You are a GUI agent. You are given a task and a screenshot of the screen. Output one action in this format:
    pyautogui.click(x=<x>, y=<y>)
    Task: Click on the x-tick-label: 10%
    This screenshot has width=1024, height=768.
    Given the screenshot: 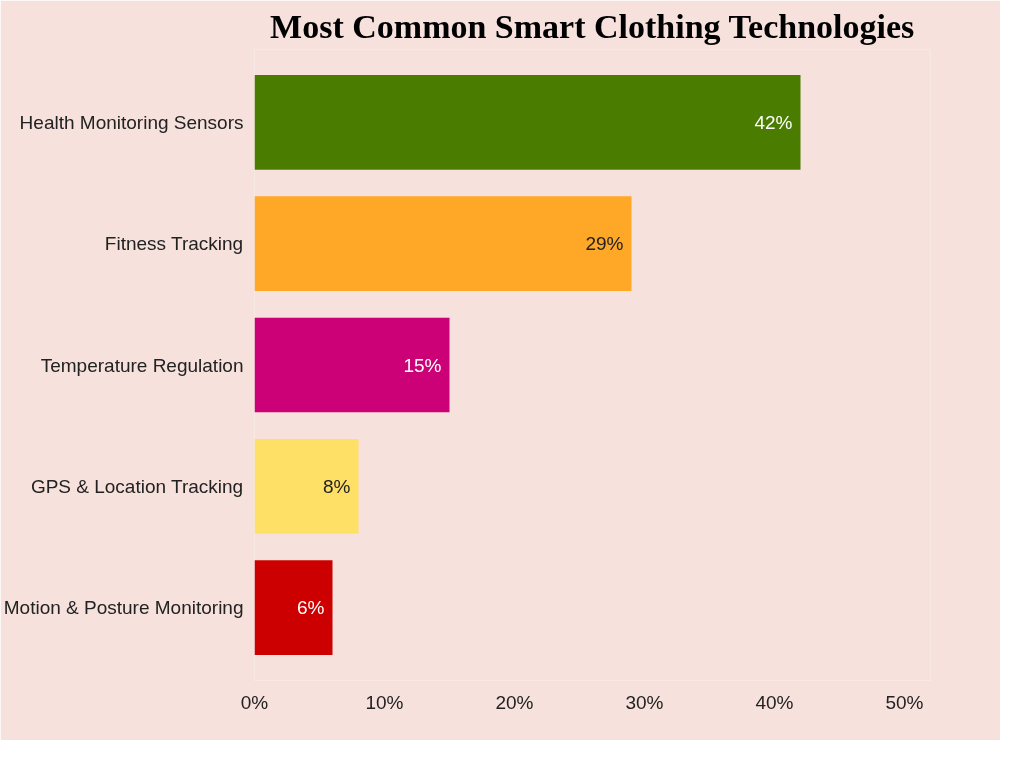 What is the action you would take?
    pyautogui.click(x=384, y=702)
    